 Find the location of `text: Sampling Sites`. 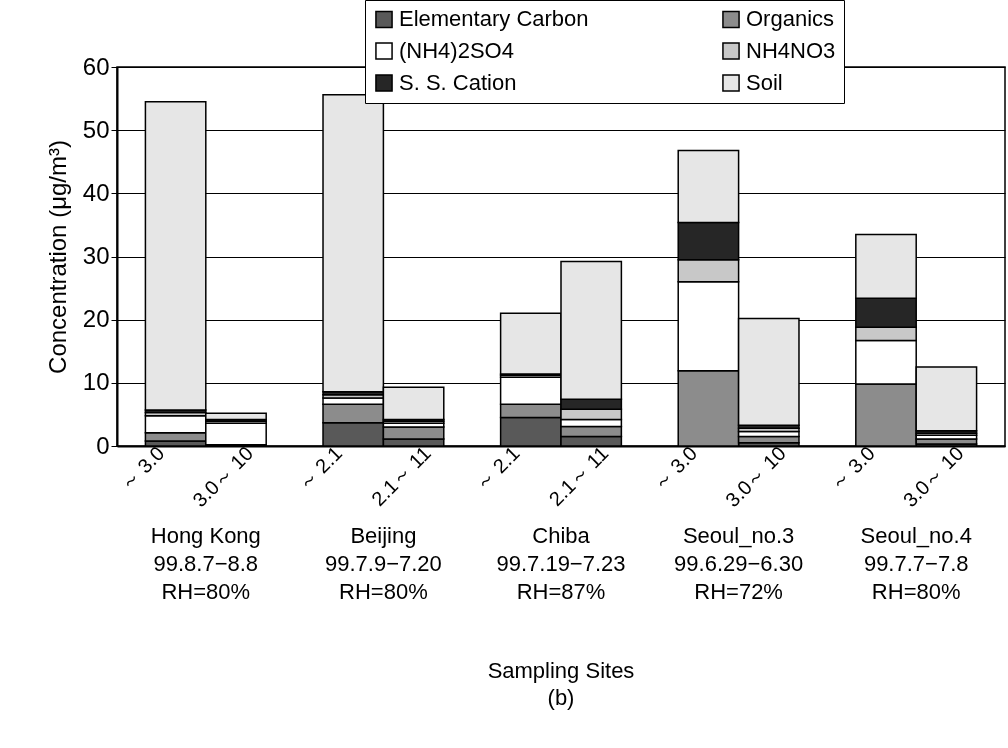

text: Sampling Sites is located at coordinates (561, 670).